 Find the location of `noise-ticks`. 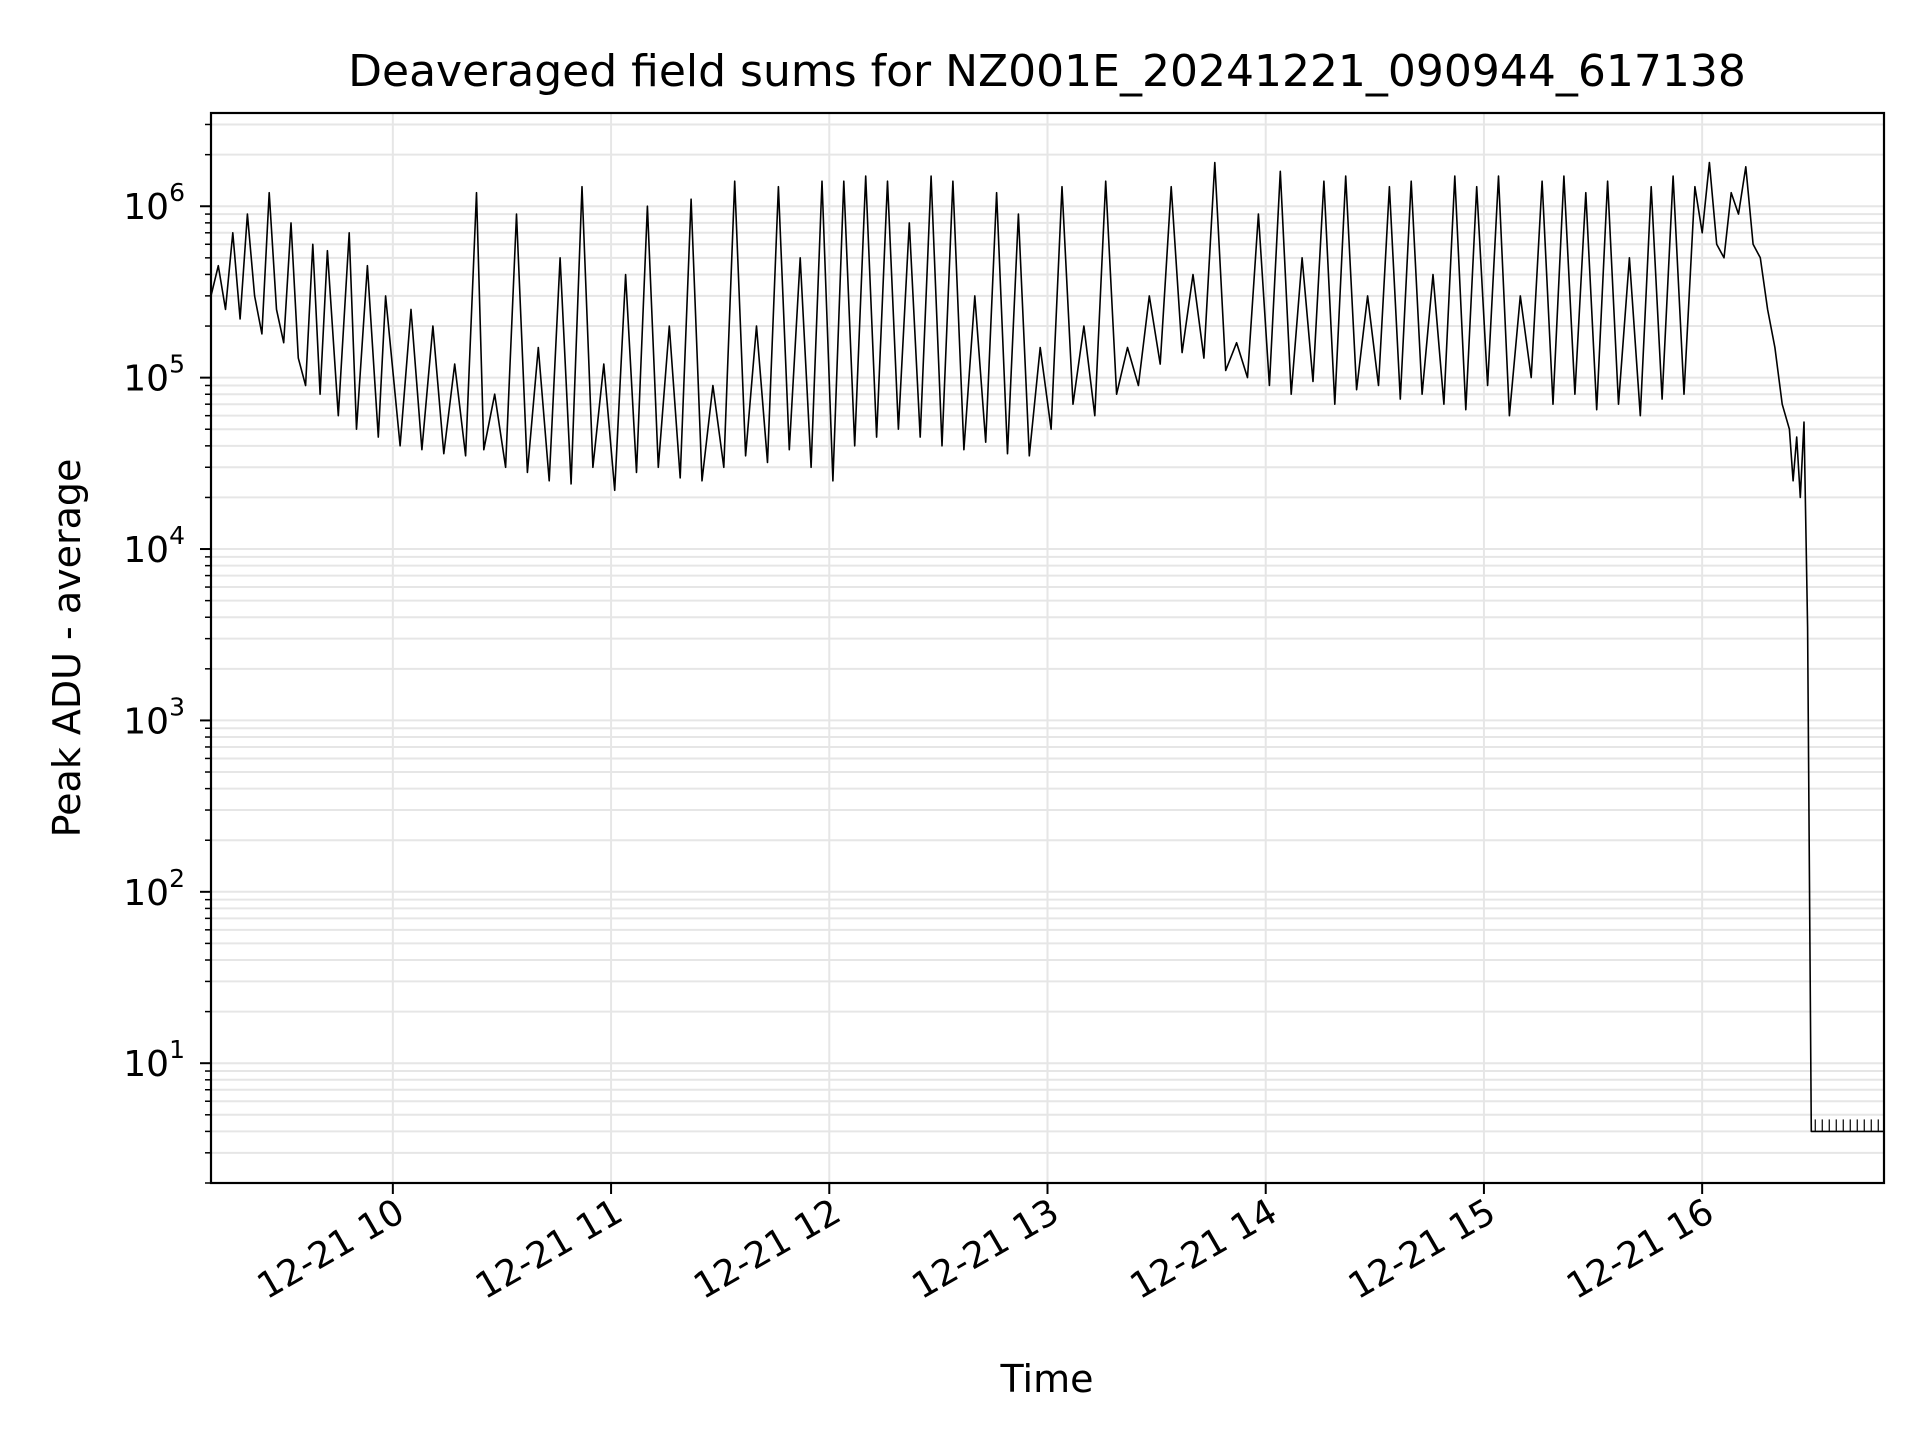

noise-ticks is located at coordinates (1846, 1125).